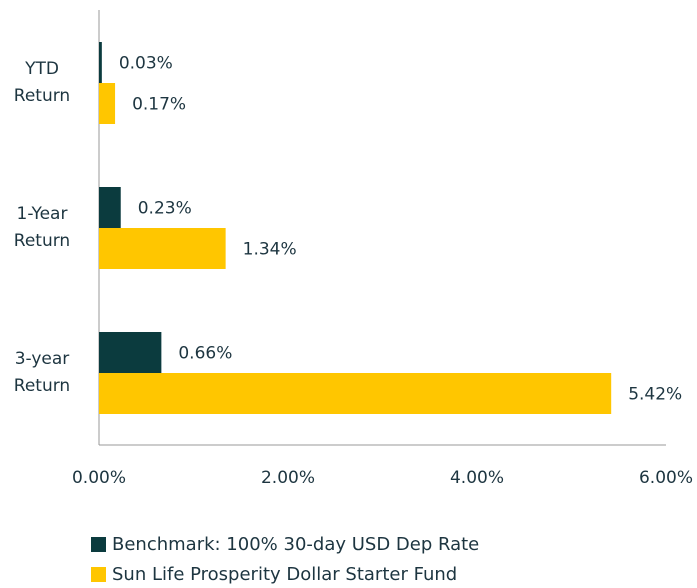 The image size is (697, 588). What do you see at coordinates (666, 478) in the screenshot?
I see `x-tick-label: 6.00%` at bounding box center [666, 478].